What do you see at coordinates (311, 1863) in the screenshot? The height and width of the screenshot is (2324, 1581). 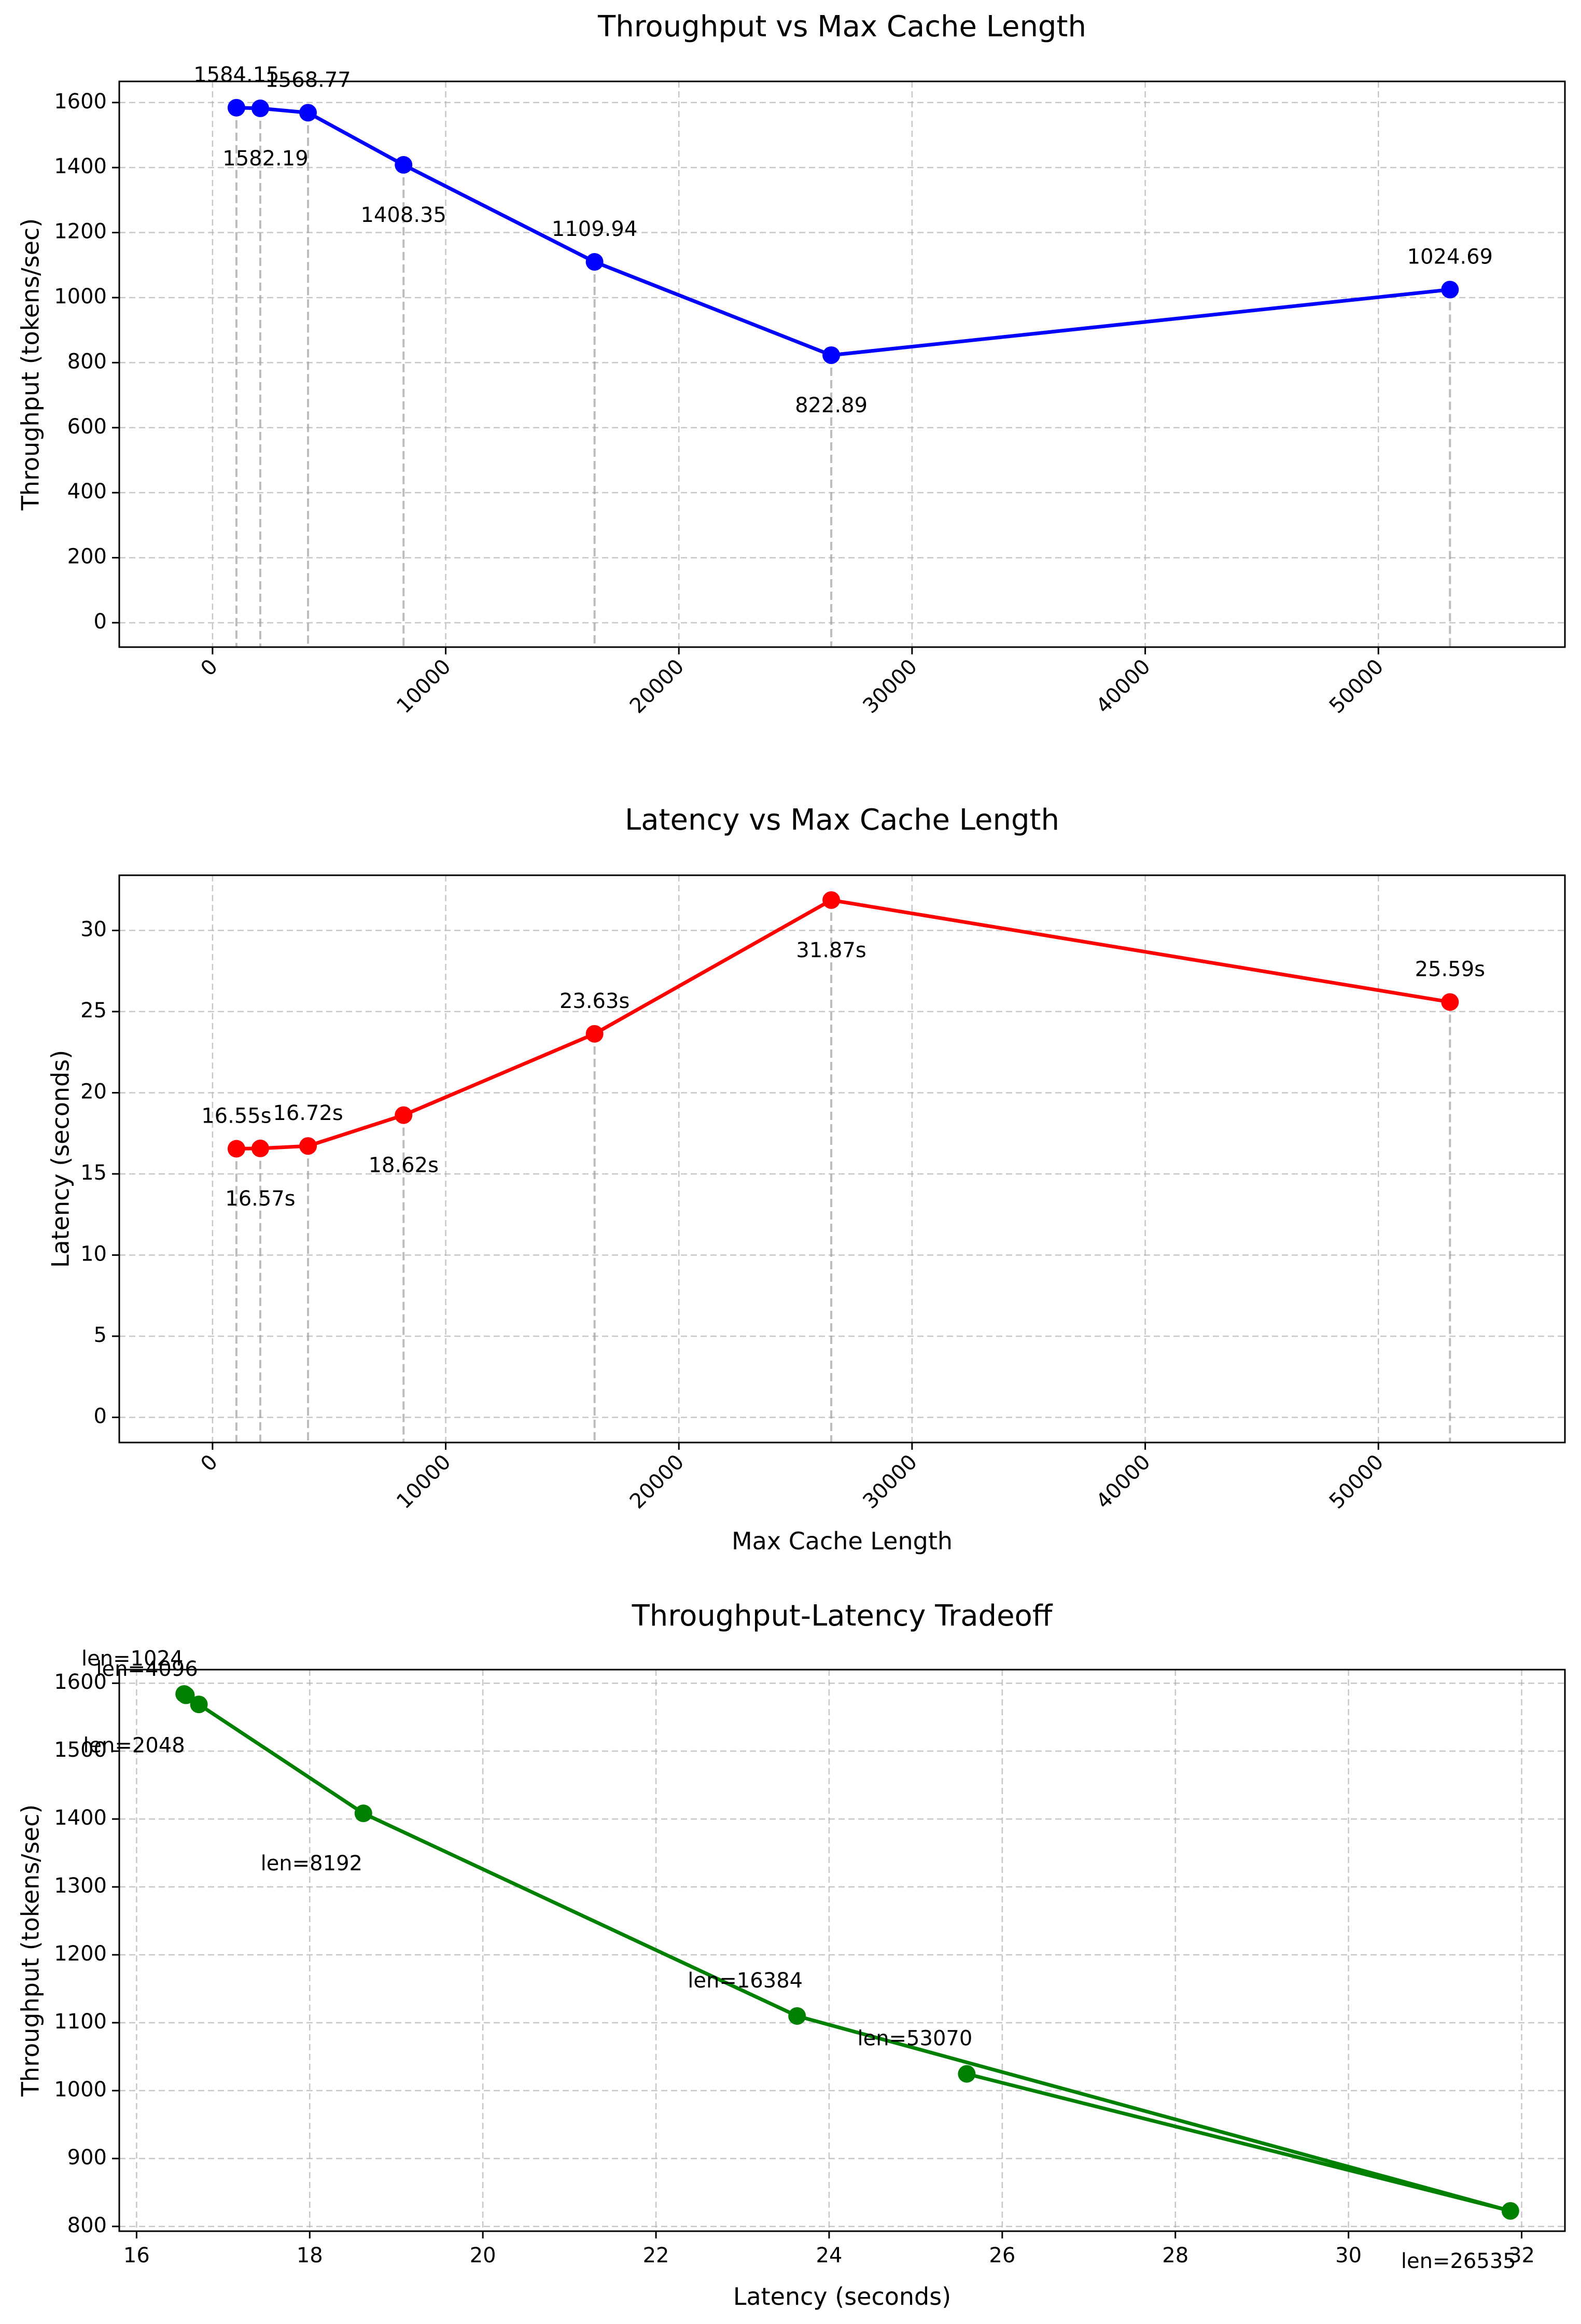 I see `data-label: len=8192` at bounding box center [311, 1863].